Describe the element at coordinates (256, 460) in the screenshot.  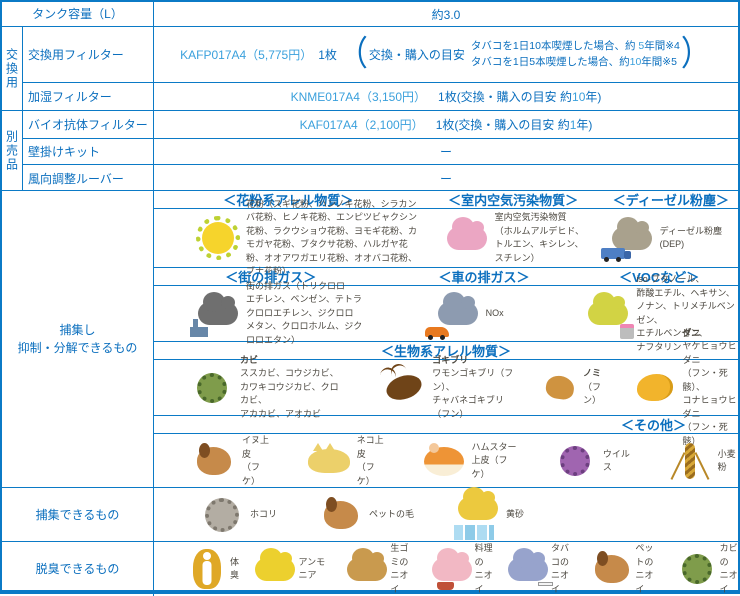
I see `dog-dander-label: イヌ上皮 （フケ）` at that location.